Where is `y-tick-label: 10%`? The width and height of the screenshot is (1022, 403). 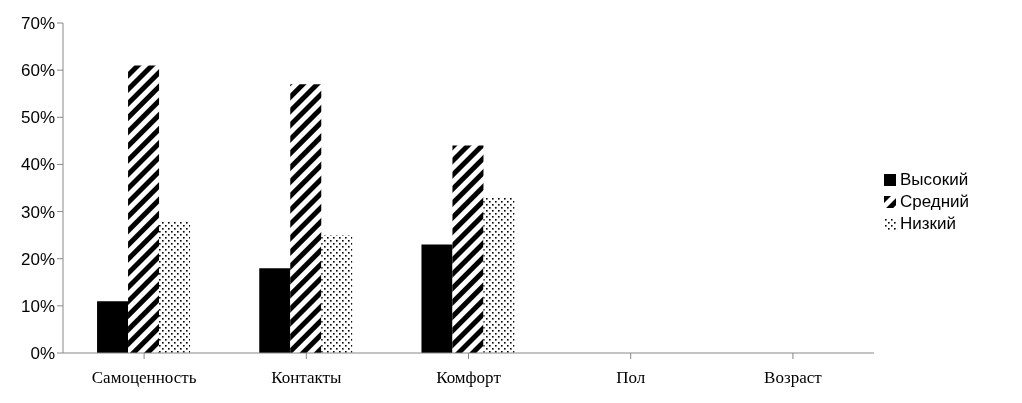
y-tick-label: 10% is located at coordinates (37, 306).